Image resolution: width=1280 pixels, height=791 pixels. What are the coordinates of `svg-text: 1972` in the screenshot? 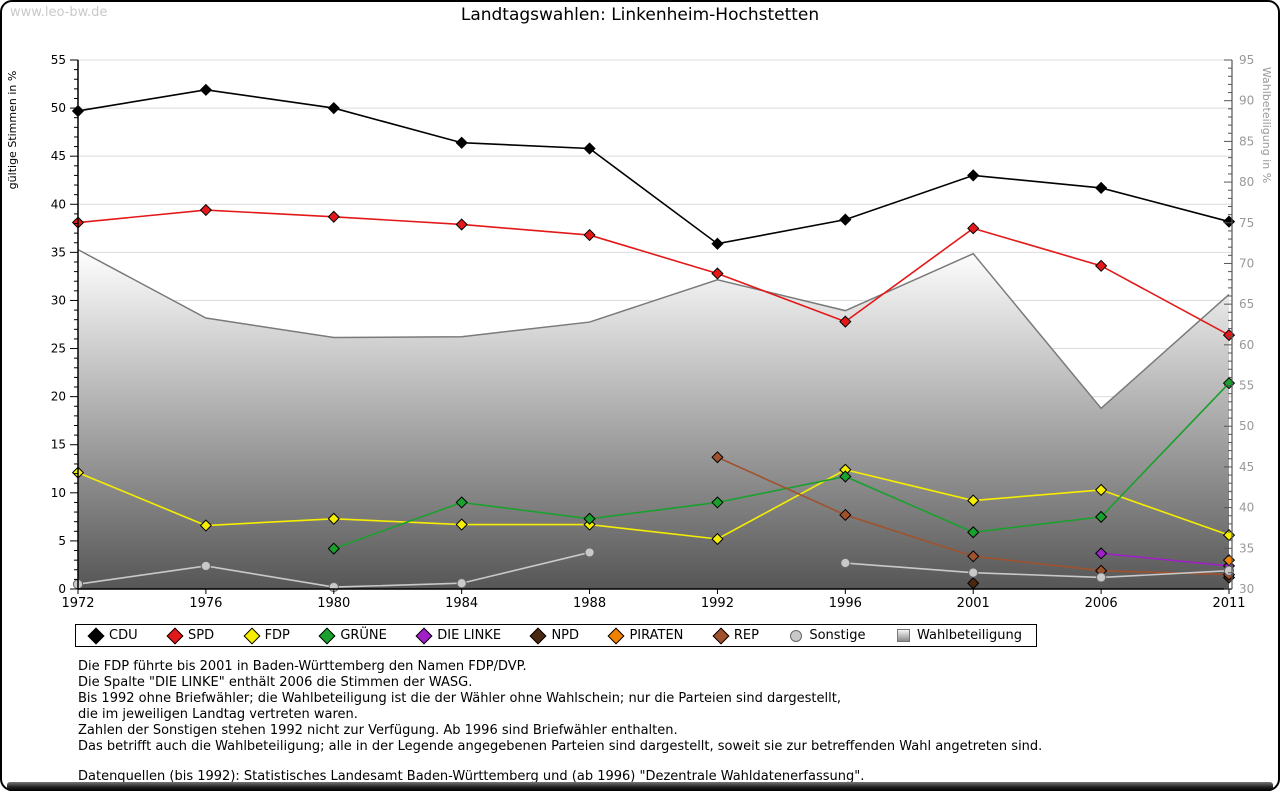 It's located at (77, 603).